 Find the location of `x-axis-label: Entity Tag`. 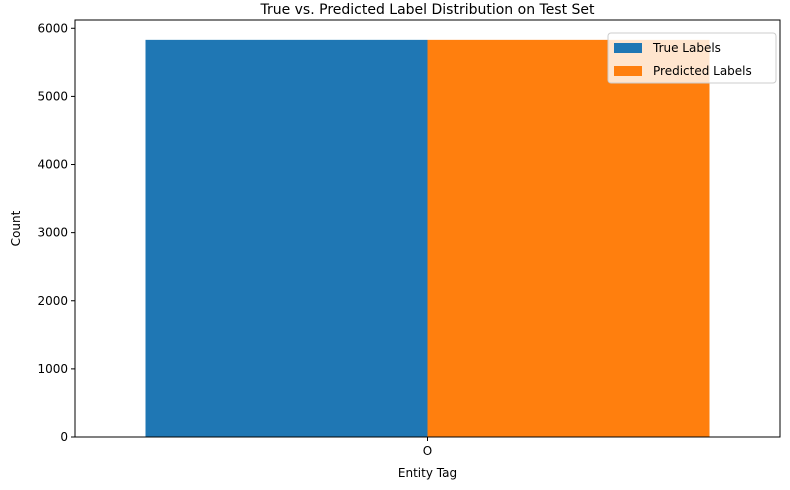

x-axis-label: Entity Tag is located at coordinates (427, 473).